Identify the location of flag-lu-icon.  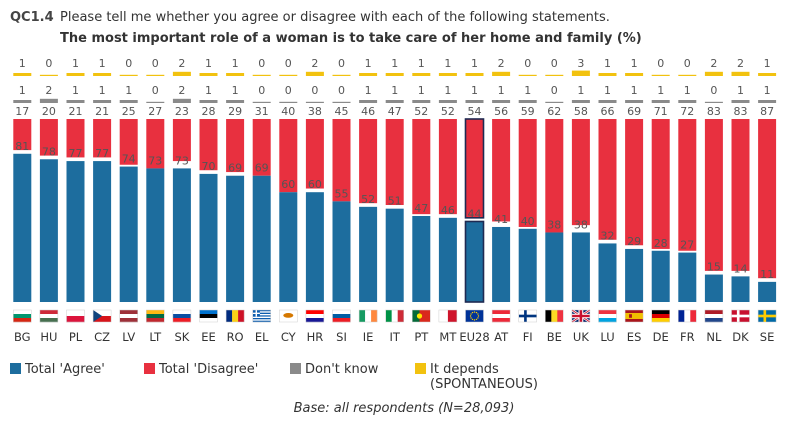
(607, 316).